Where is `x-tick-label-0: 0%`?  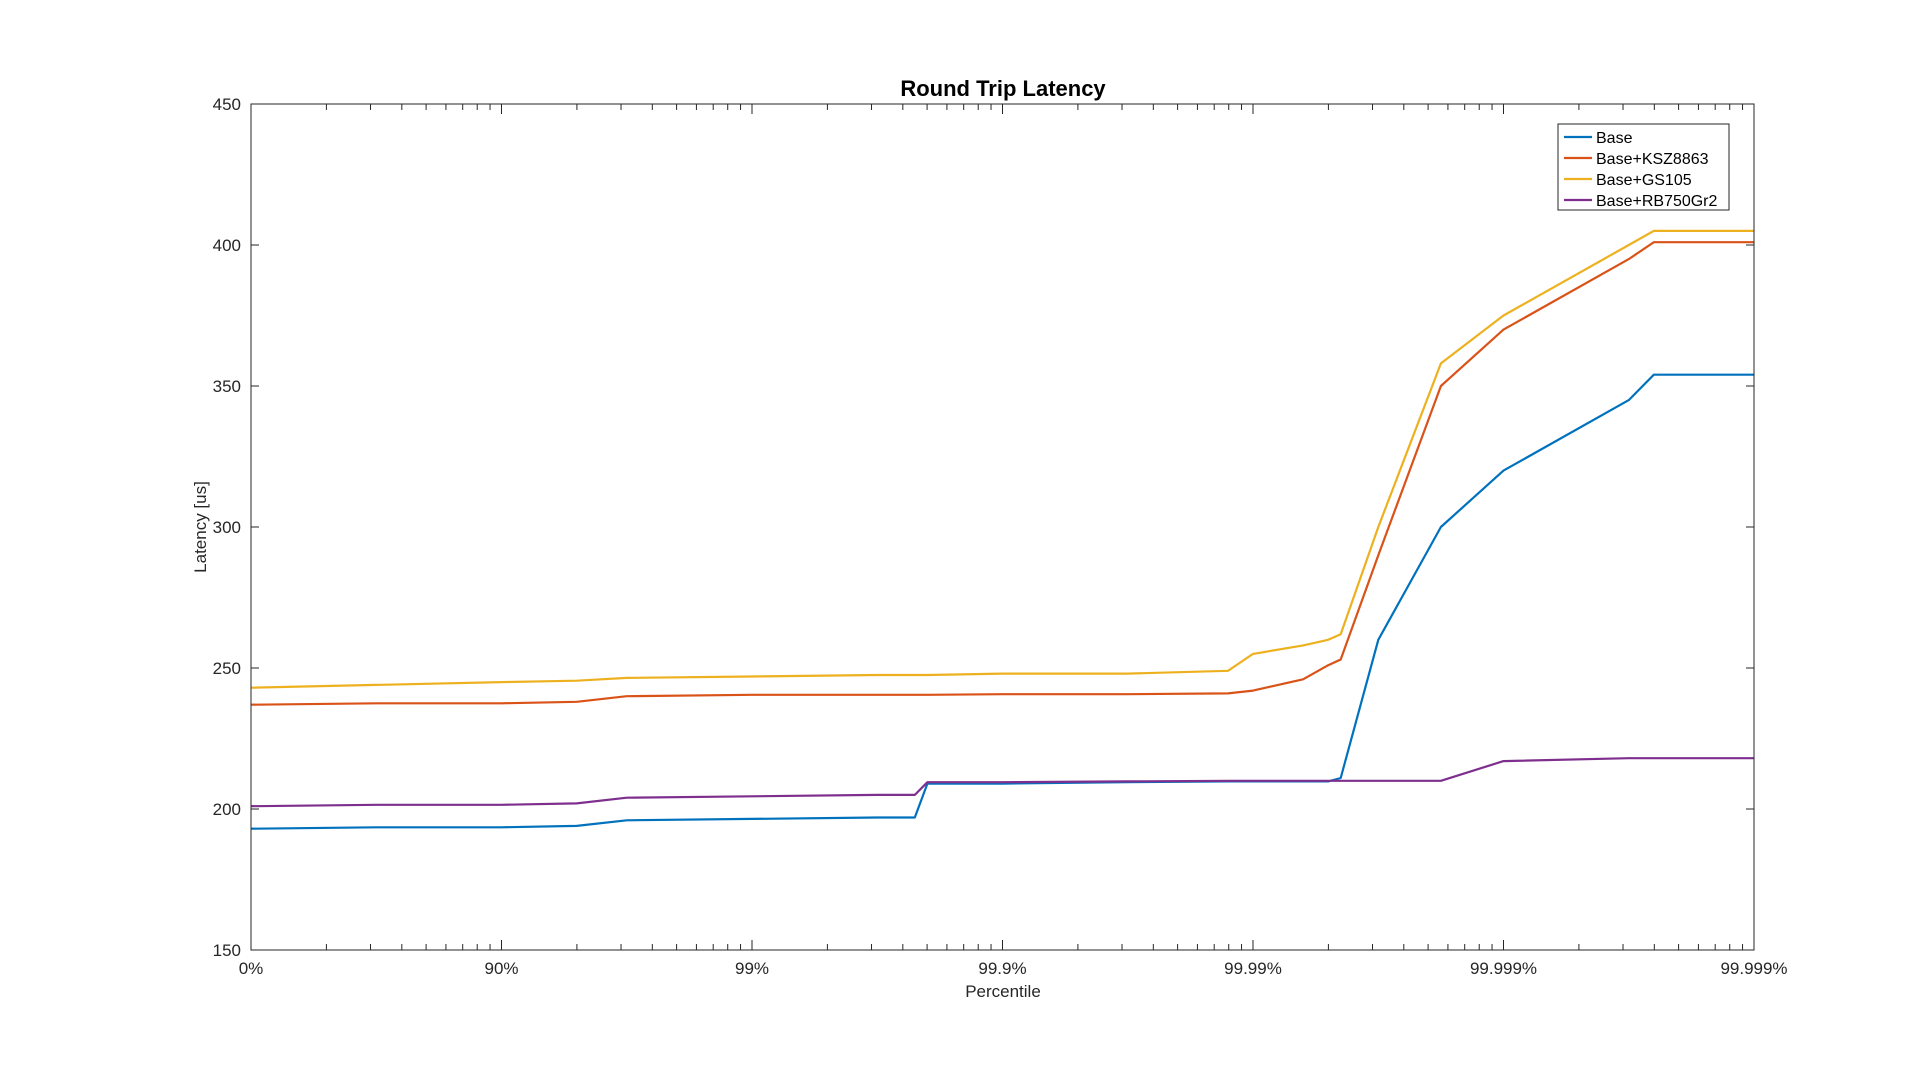 x-tick-label-0: 0% is located at coordinates (251, 968).